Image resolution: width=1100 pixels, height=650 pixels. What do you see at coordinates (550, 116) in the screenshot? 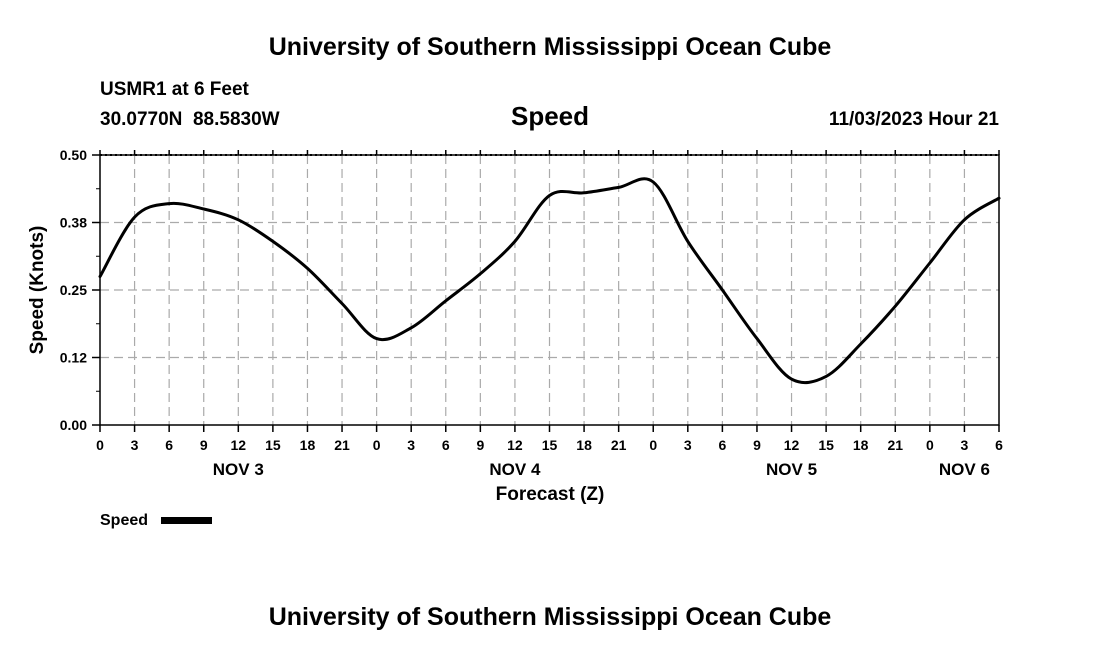
I see `variable-title: Speed` at bounding box center [550, 116].